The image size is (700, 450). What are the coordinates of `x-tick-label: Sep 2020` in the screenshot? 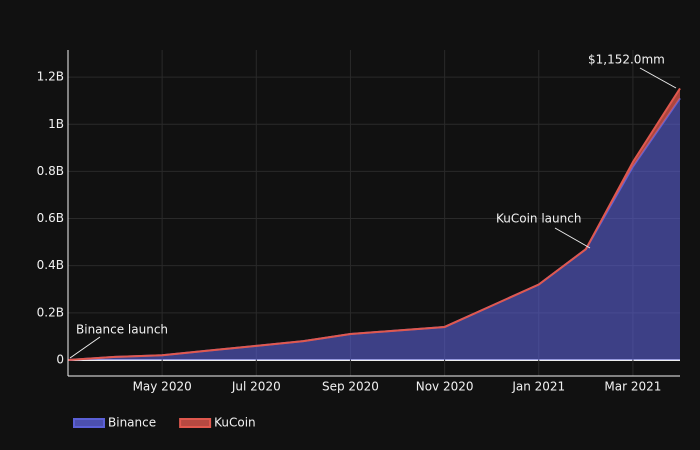 It's located at (350, 387).